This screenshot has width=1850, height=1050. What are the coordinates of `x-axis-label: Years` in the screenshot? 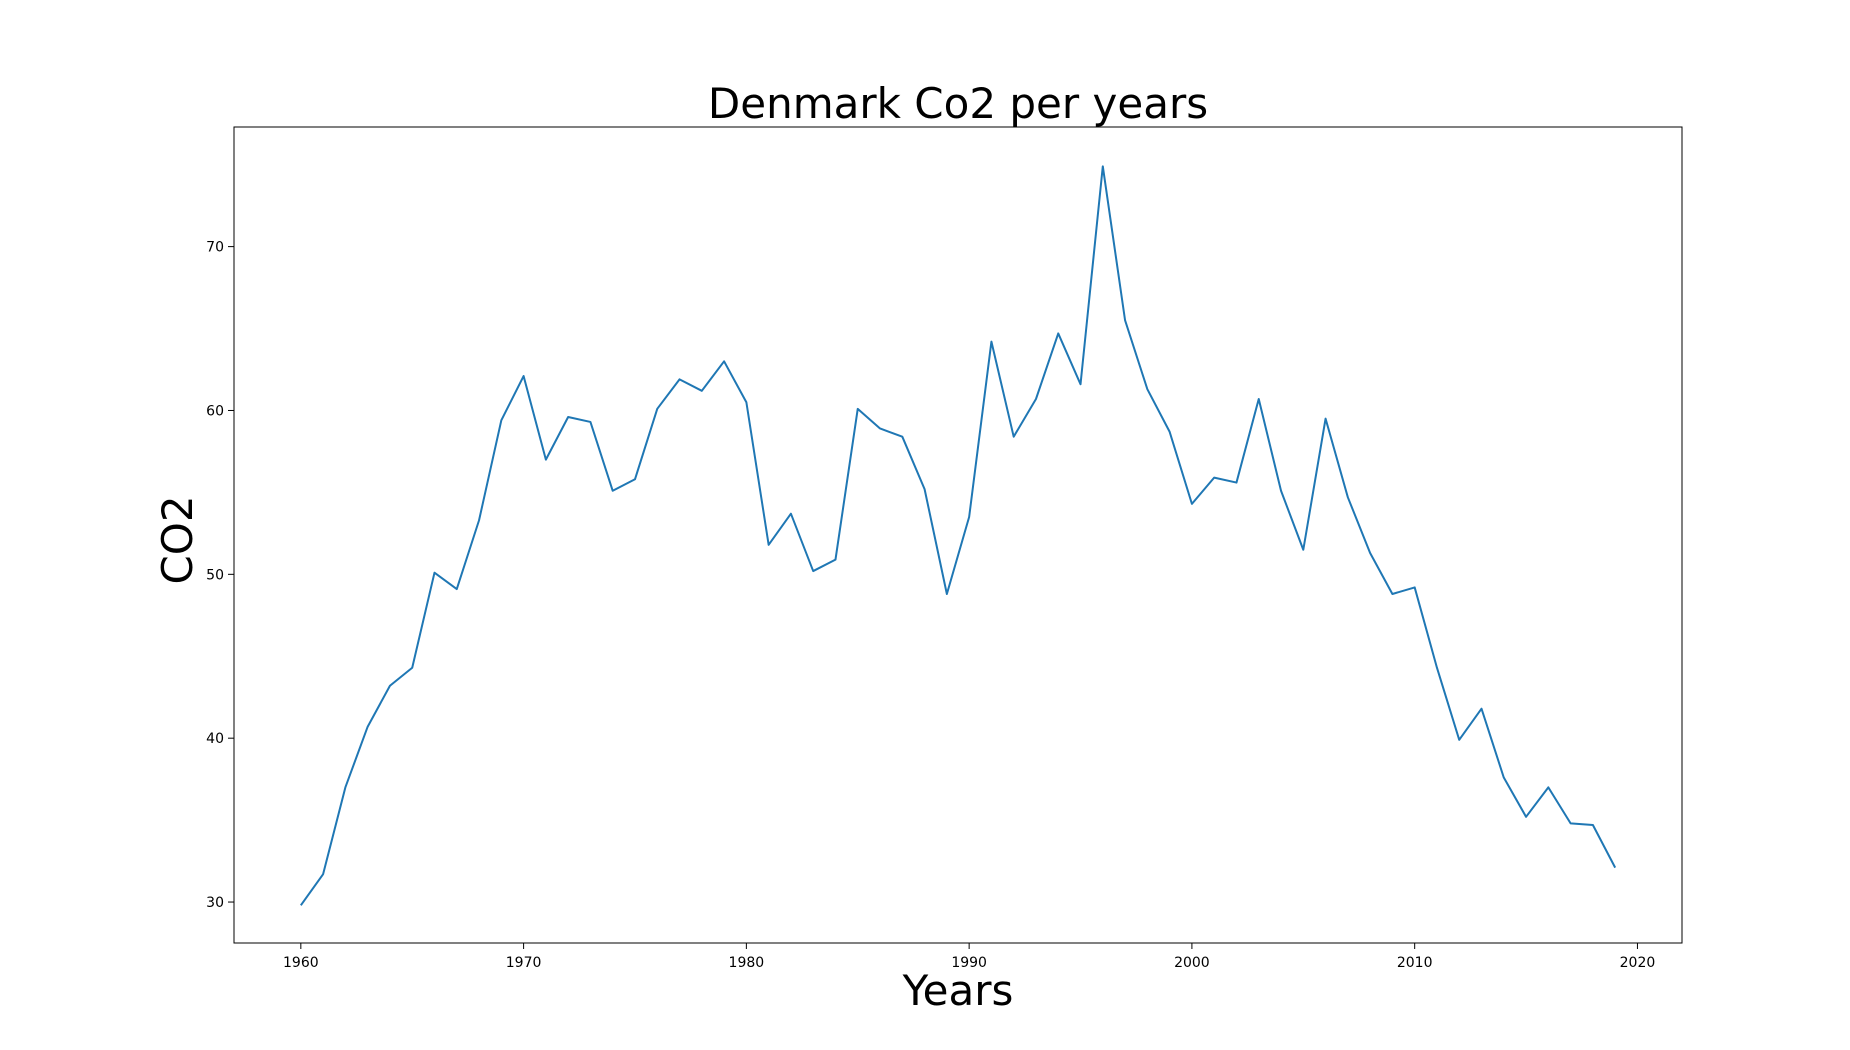 It's located at (958, 990).